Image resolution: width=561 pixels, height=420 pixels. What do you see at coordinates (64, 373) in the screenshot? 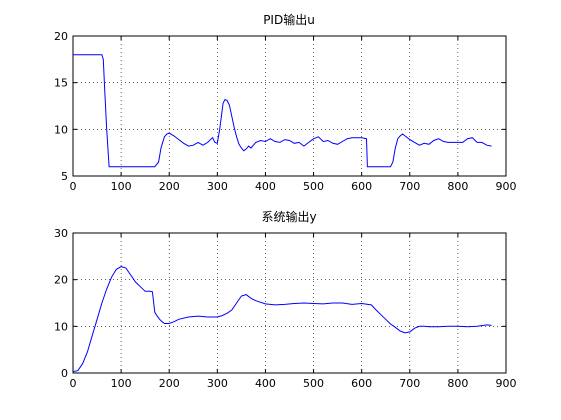
I see `y-tick-label: 0` at bounding box center [64, 373].